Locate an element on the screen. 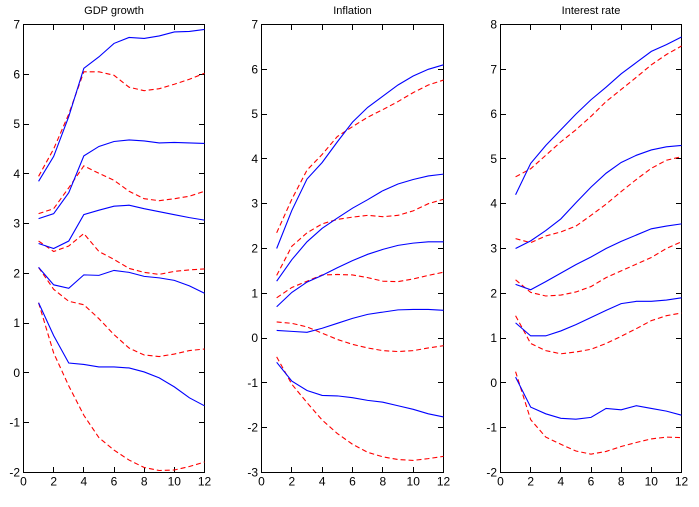 Image resolution: width=699 pixels, height=507 pixels. svg-text: GDP growth is located at coordinates (114, 11).